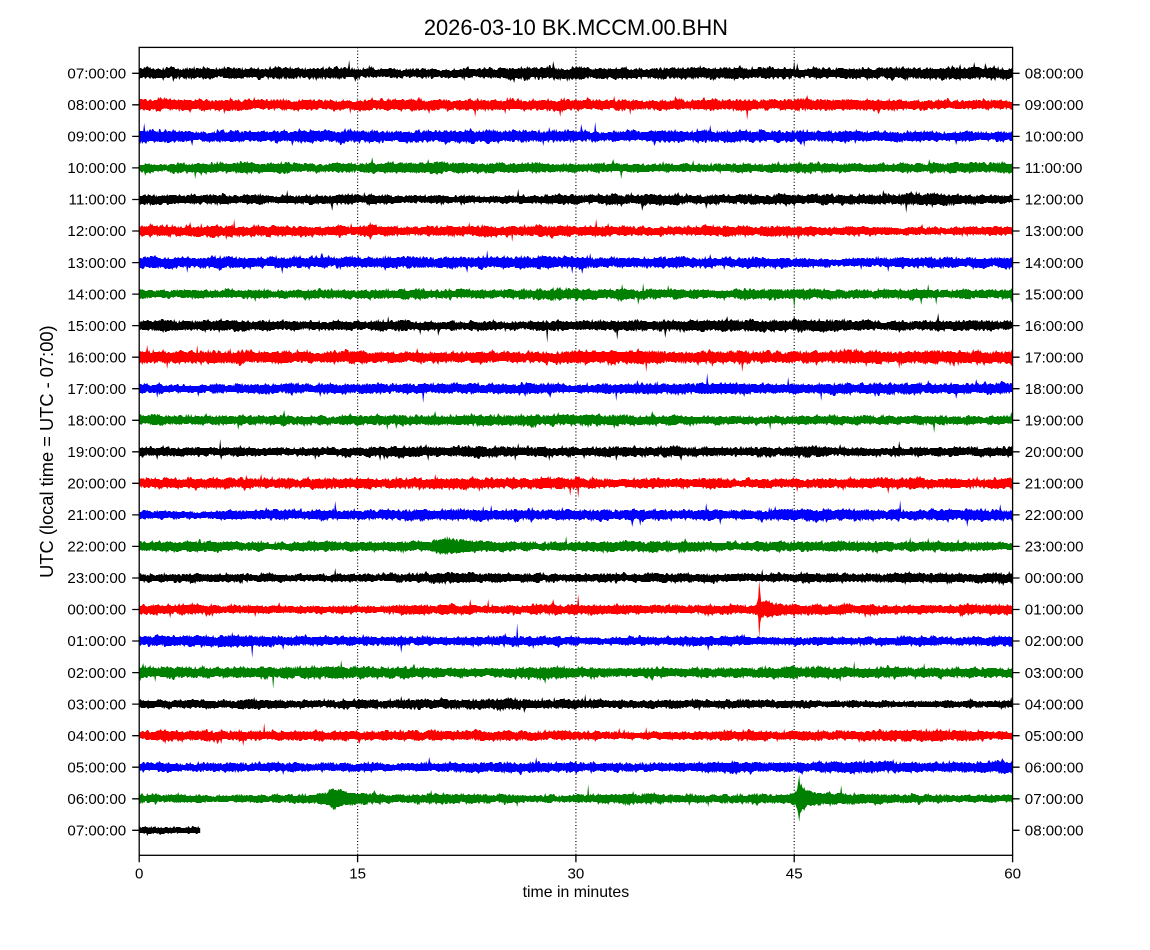 The height and width of the screenshot is (950, 1150). Describe the element at coordinates (1012, 873) in the screenshot. I see `svg-text: 60` at that location.